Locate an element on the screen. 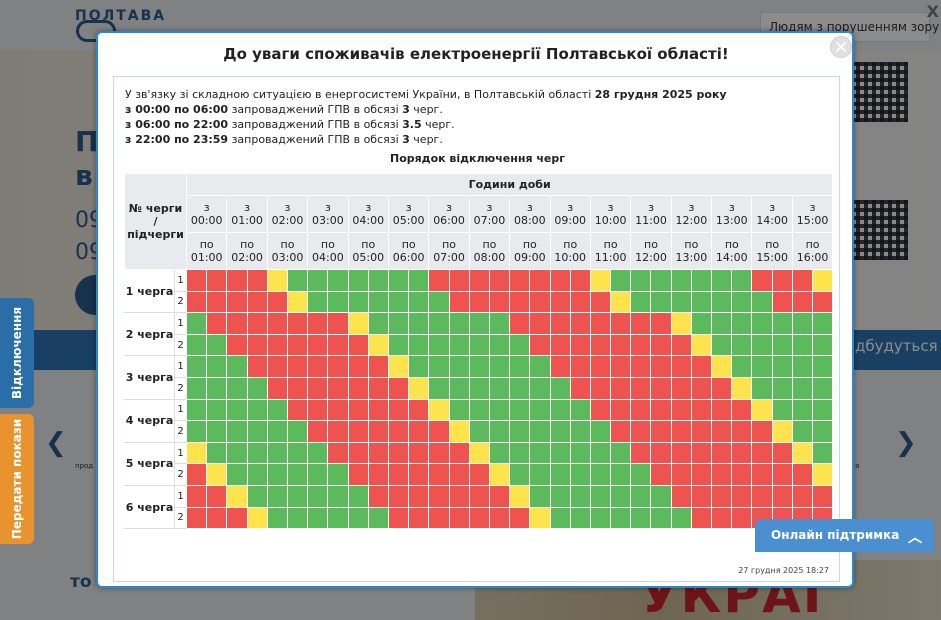 This screenshot has width=941, height=620. hour-value: 11:00 is located at coordinates (651, 220).